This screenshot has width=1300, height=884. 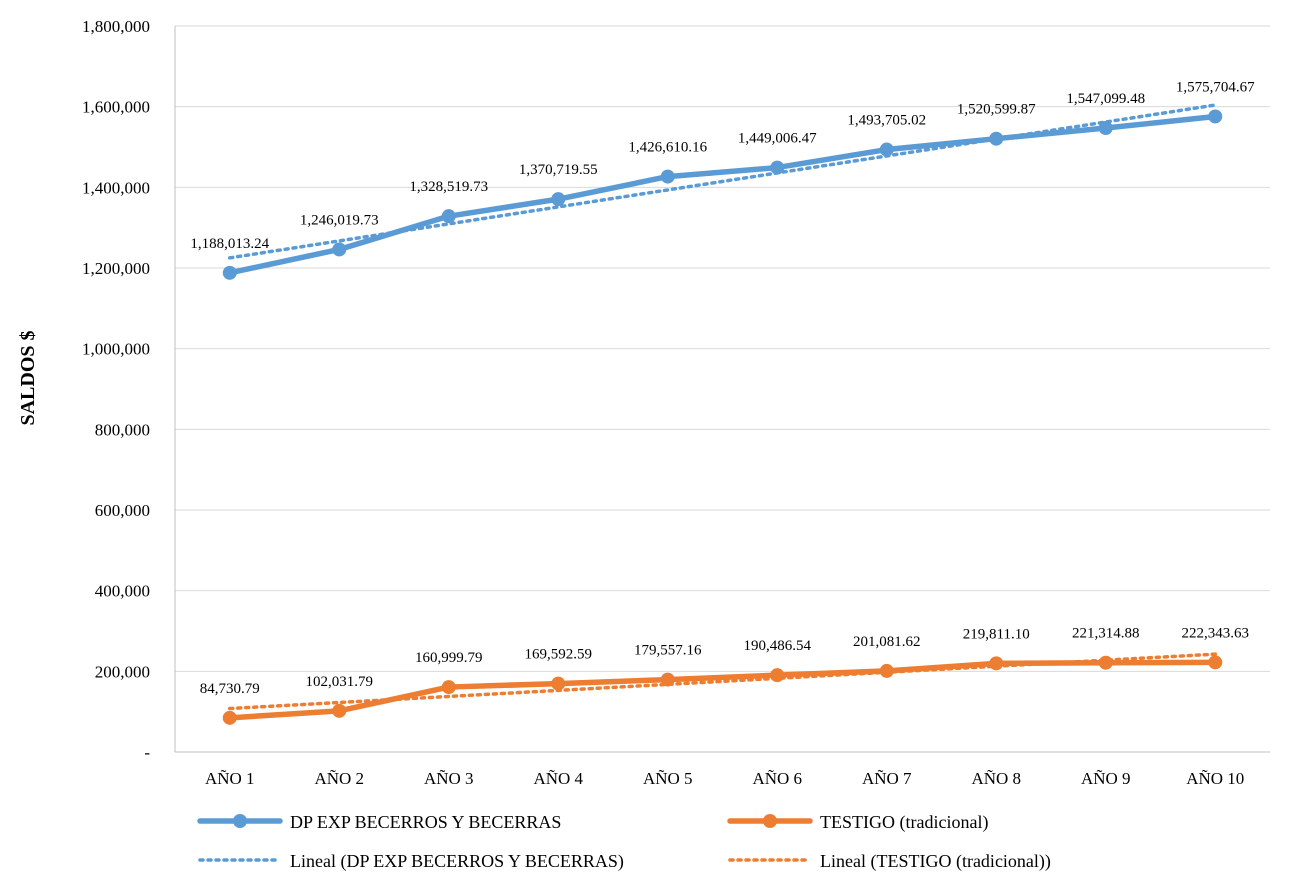 I want to click on data-label: 102,031.79, so click(x=340, y=682).